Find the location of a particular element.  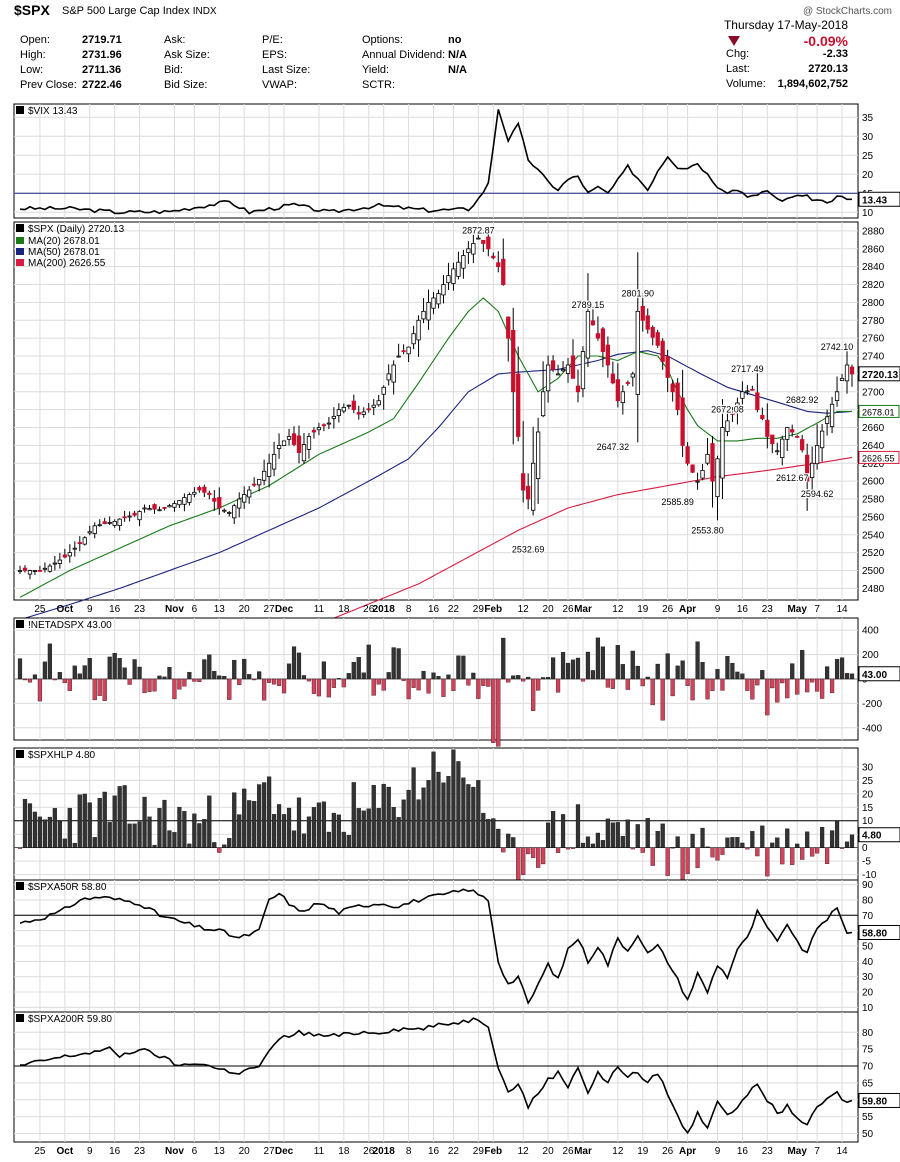

x-tick-label: 26 is located at coordinates (369, 1151).